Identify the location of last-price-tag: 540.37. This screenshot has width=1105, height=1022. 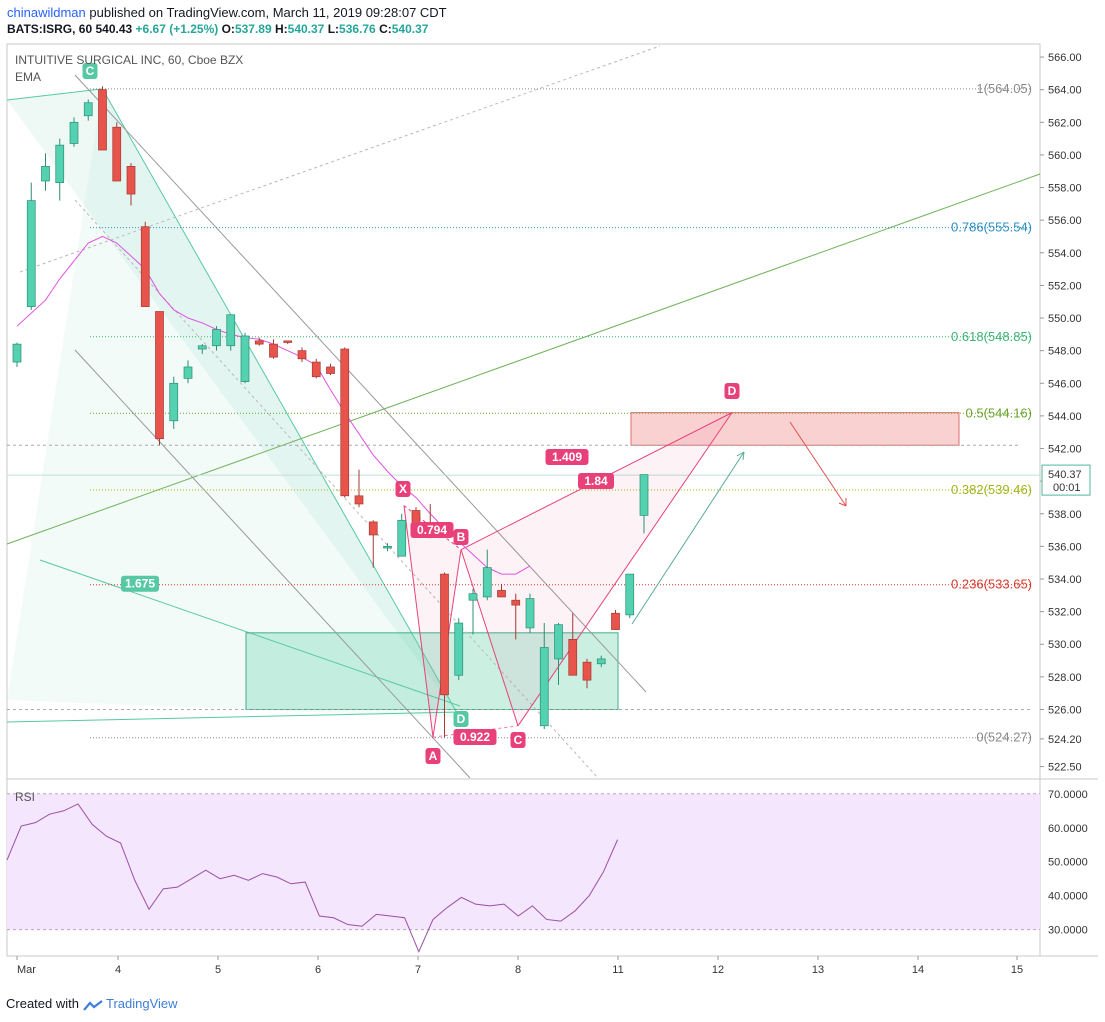
(1065, 475).